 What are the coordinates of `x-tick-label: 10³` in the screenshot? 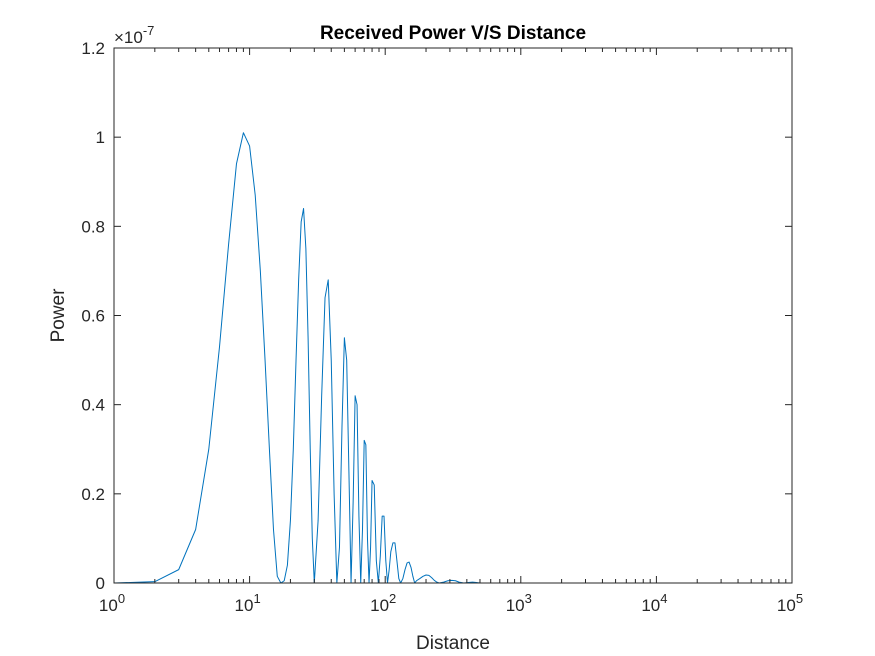 It's located at (519, 603).